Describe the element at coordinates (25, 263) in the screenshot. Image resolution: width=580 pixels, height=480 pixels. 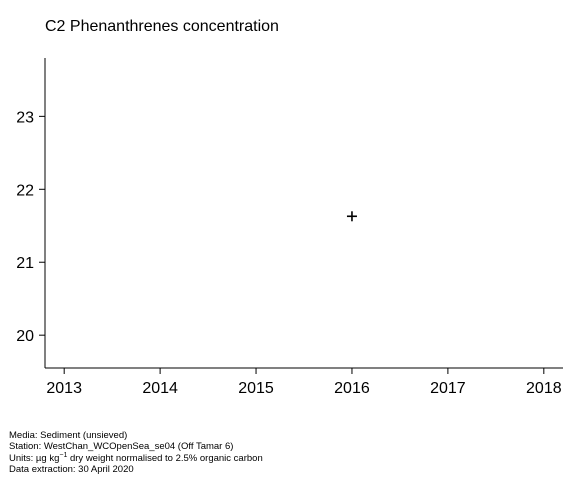
I see `y-tick-label: 21` at that location.